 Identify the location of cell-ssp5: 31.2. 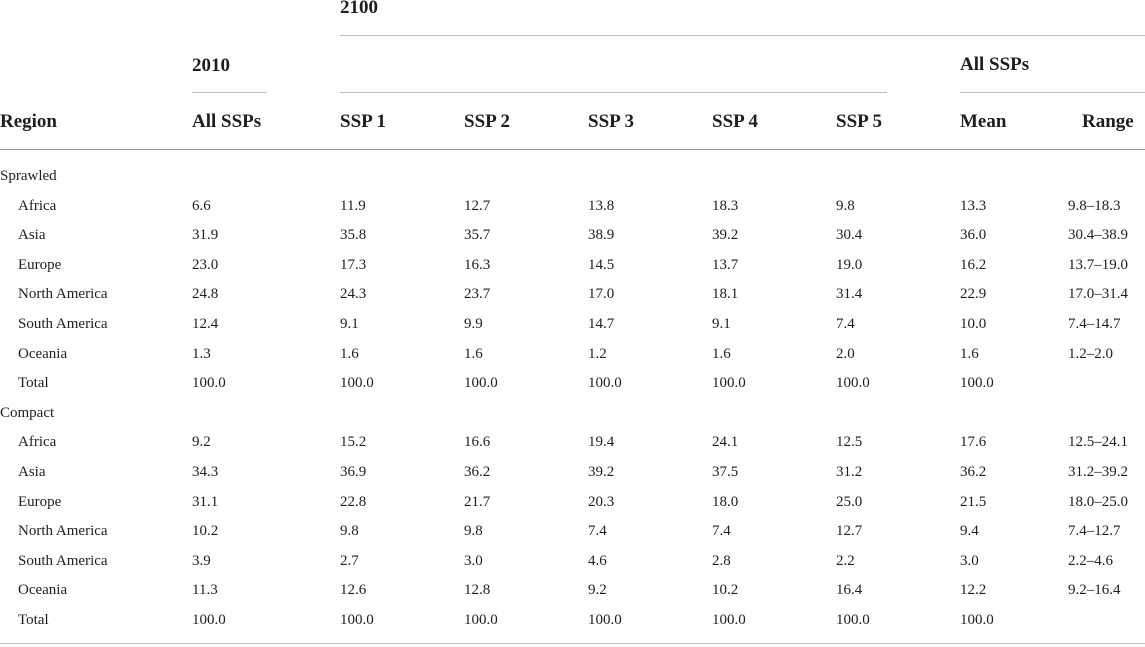
(849, 472).